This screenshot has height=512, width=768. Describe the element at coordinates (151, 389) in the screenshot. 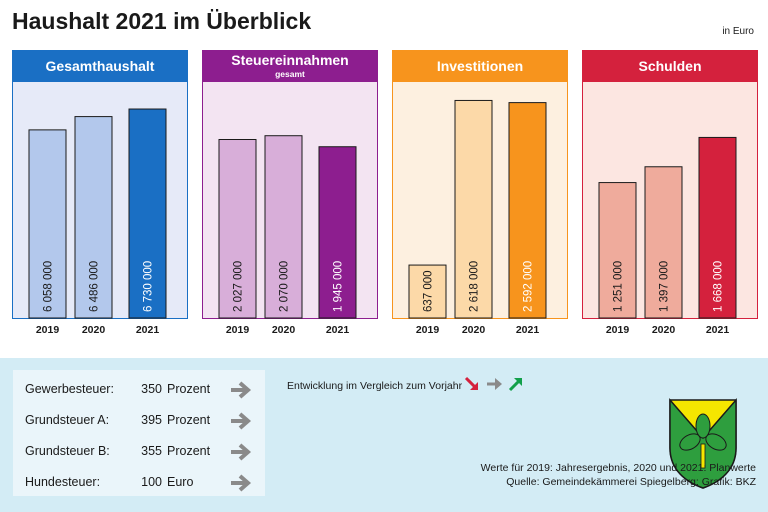

I see `tax-value: 350` at that location.